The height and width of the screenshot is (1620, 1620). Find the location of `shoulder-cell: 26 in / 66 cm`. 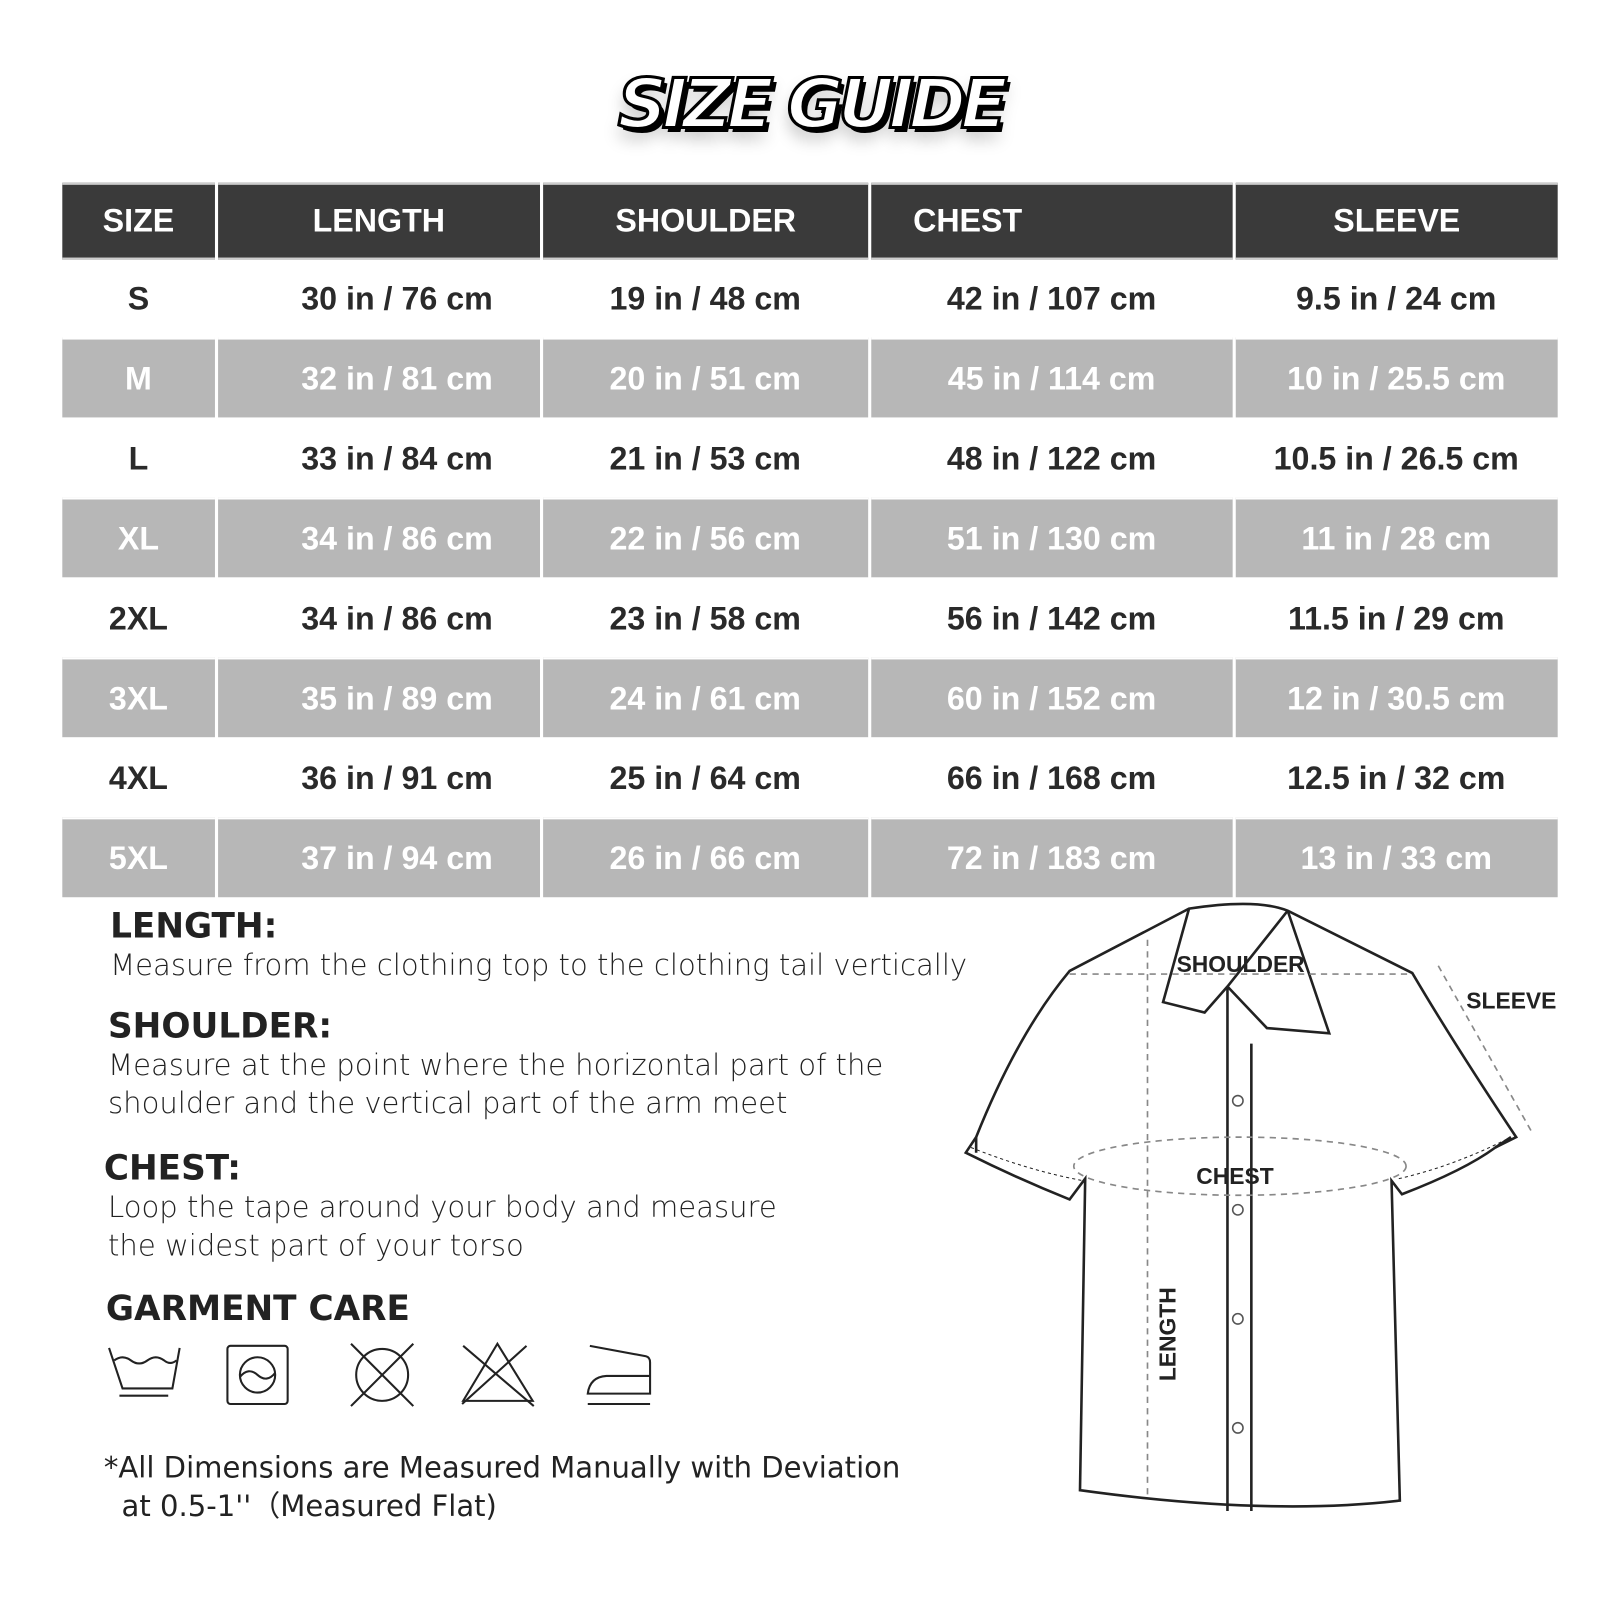

shoulder-cell: 26 in / 66 cm is located at coordinates (706, 857).